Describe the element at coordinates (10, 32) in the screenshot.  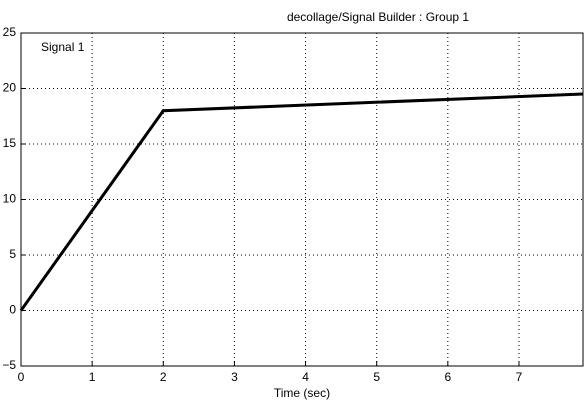
I see `y-tick-label: 25` at that location.